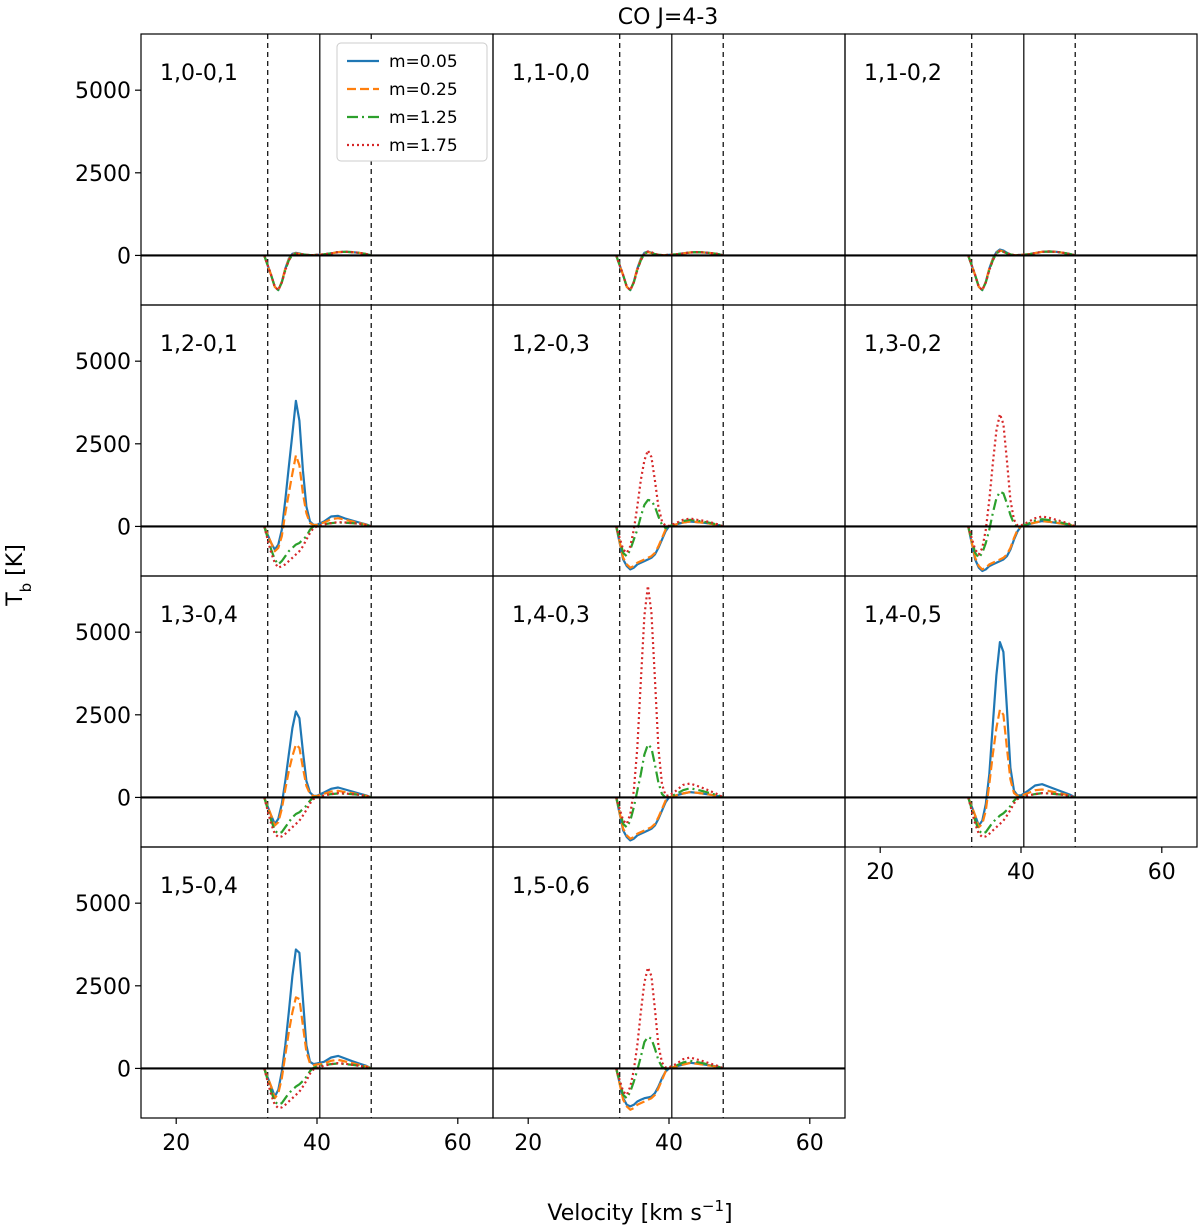 The height and width of the screenshot is (1231, 1200). Describe the element at coordinates (713, 1206) in the screenshot. I see `x-axis-label-superscript: −1` at that location.